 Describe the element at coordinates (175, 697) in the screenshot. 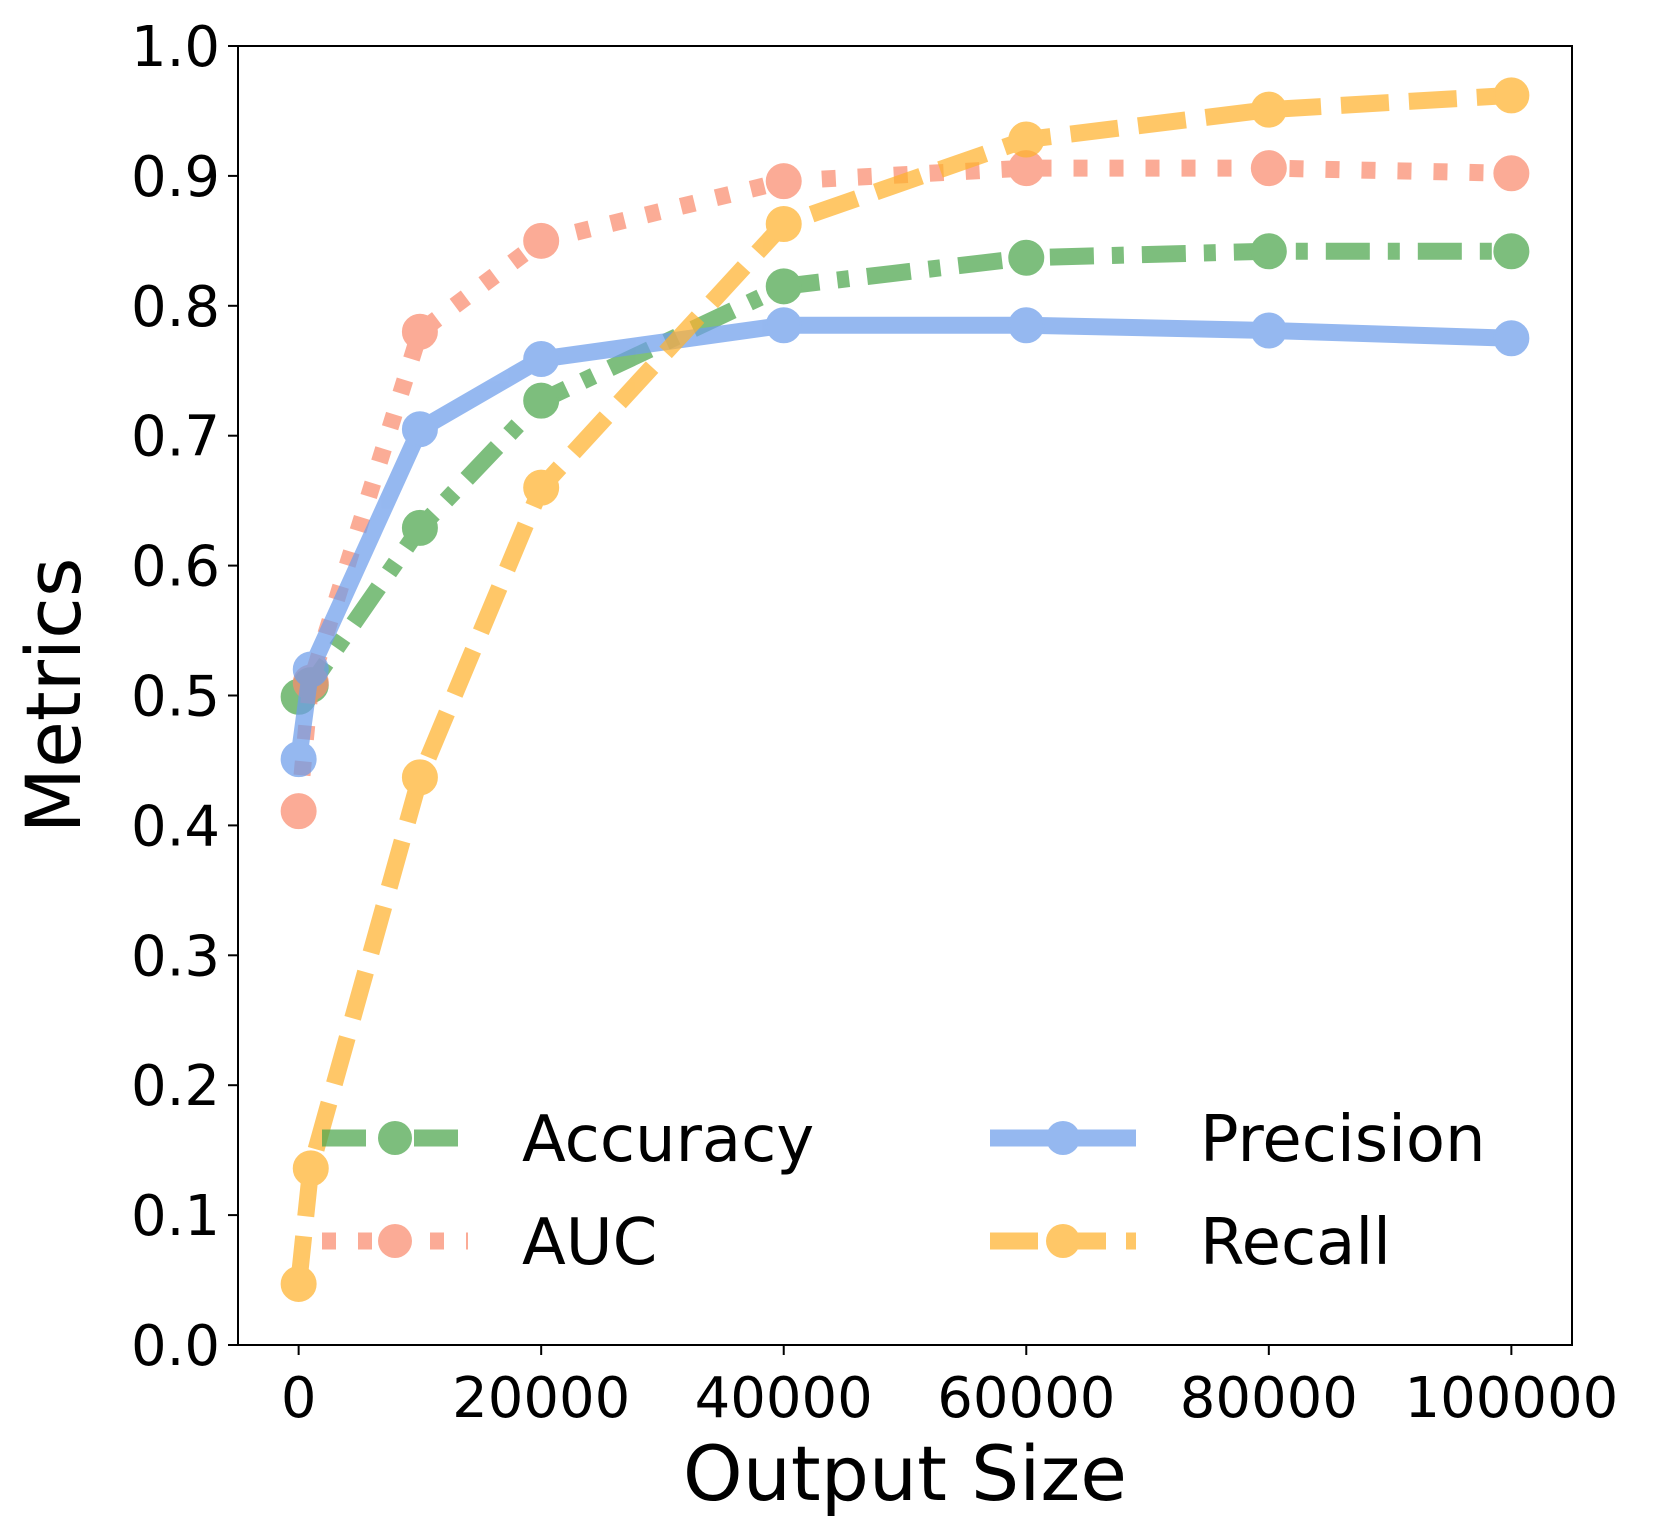

I see `y-tick-label: 0.5` at that location.